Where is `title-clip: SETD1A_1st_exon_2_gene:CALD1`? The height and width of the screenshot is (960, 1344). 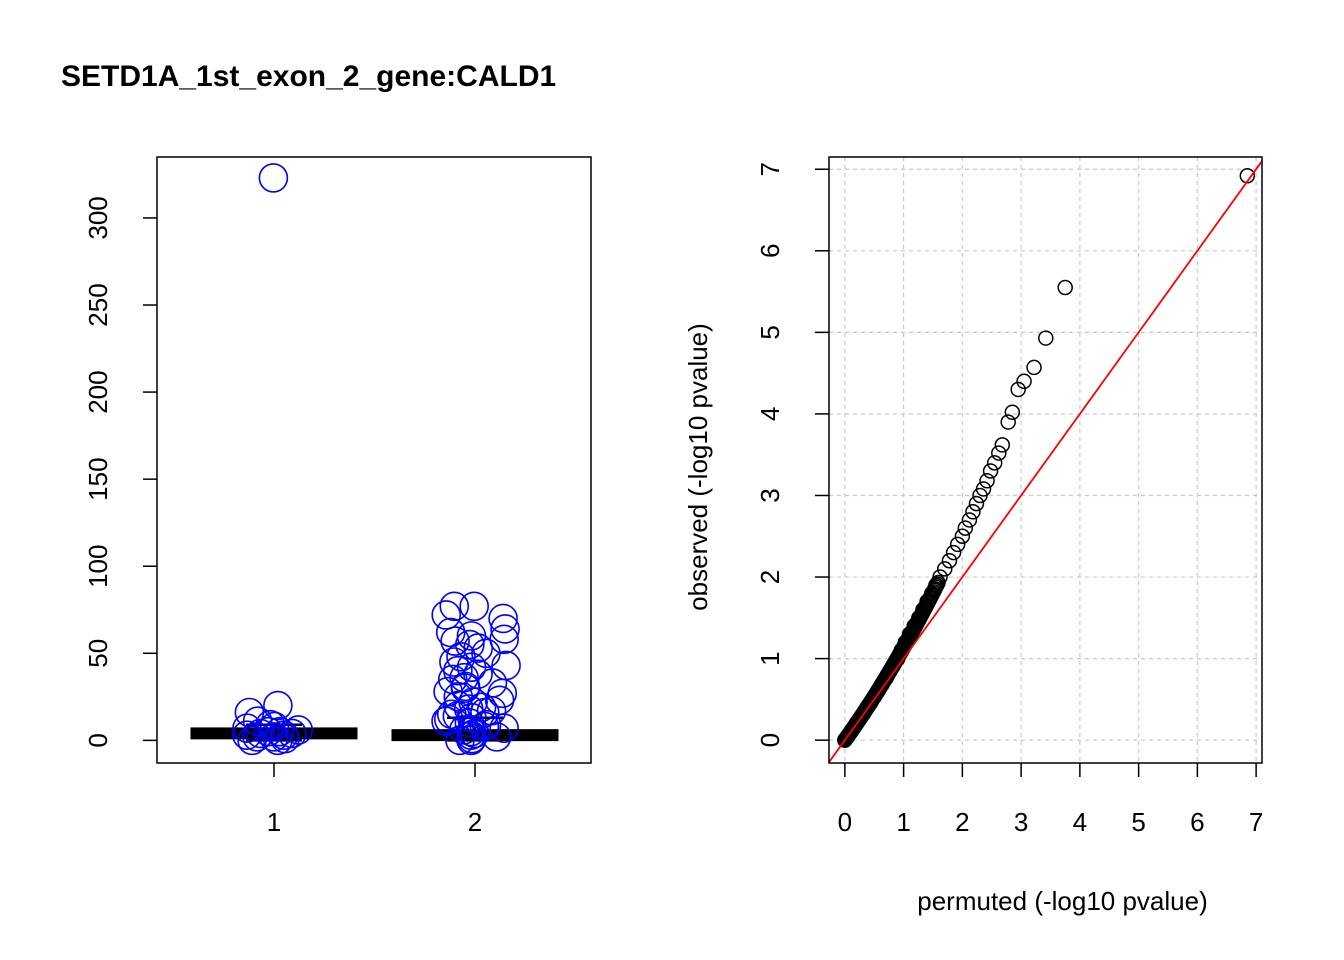
title-clip: SETD1A_1st_exon_2_gene:CALD1 is located at coordinates (338, 60).